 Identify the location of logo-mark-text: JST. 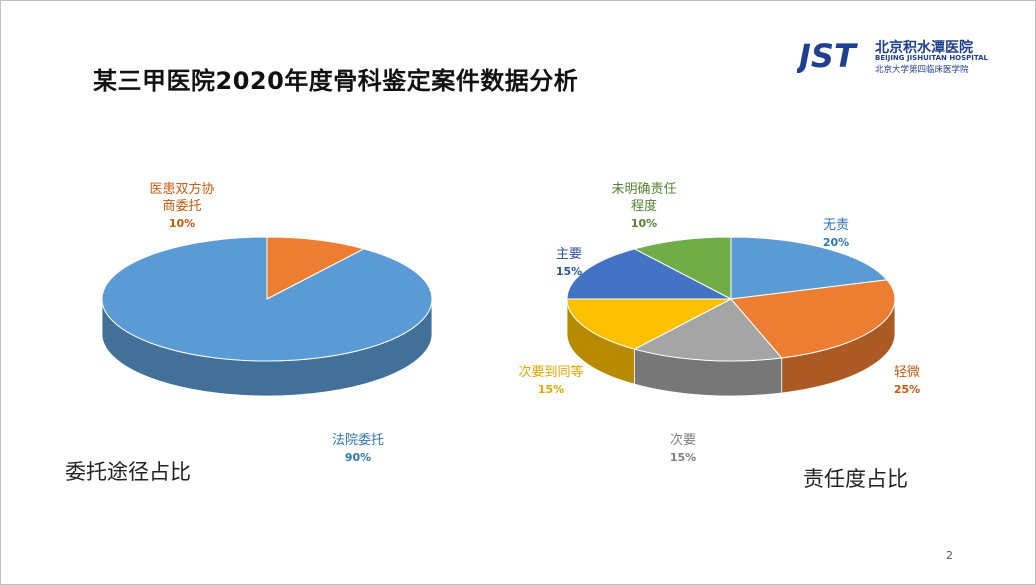
(827, 55).